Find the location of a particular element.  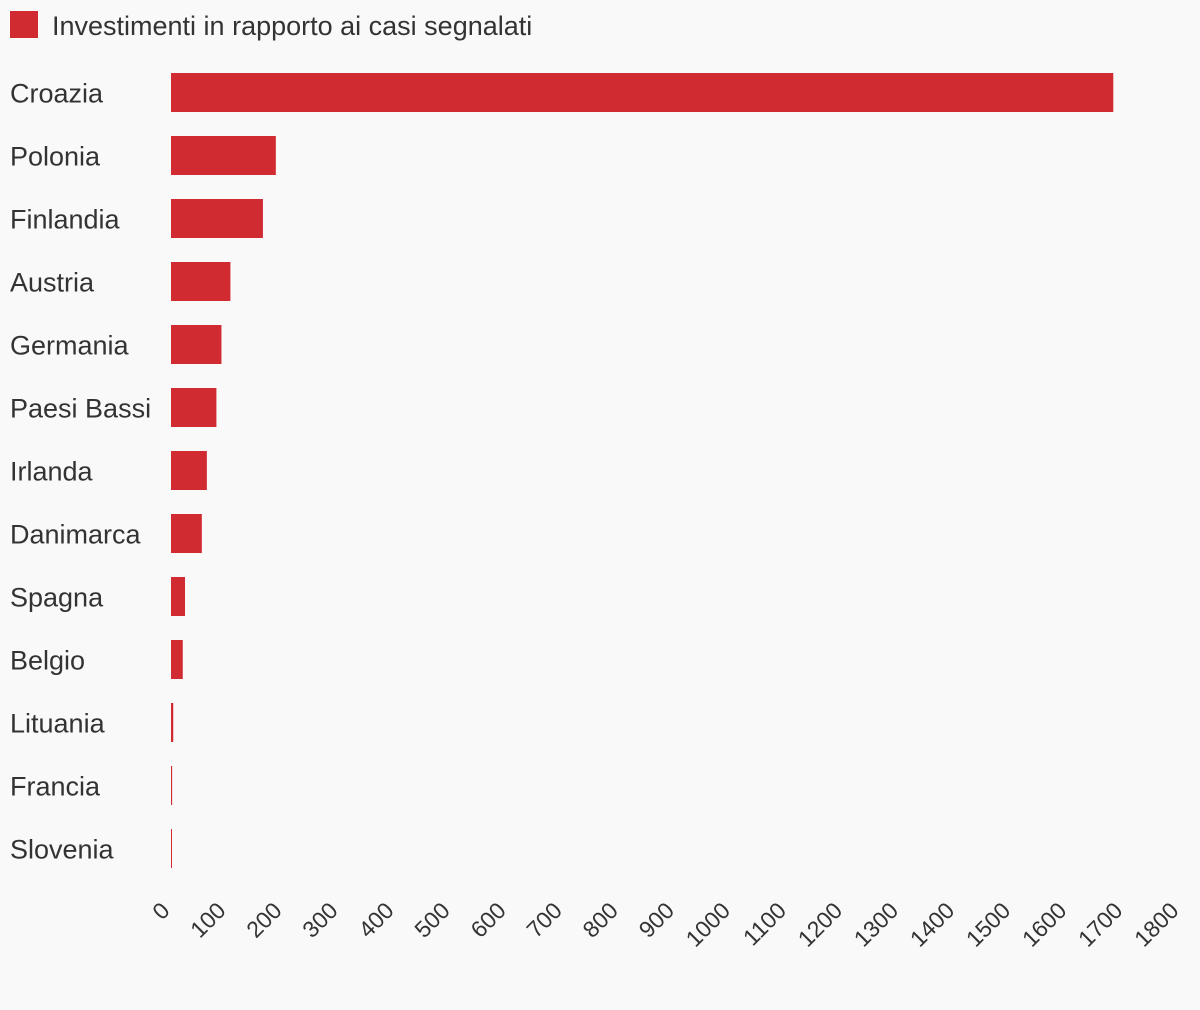

x-tick-label: 300 is located at coordinates (320, 920).